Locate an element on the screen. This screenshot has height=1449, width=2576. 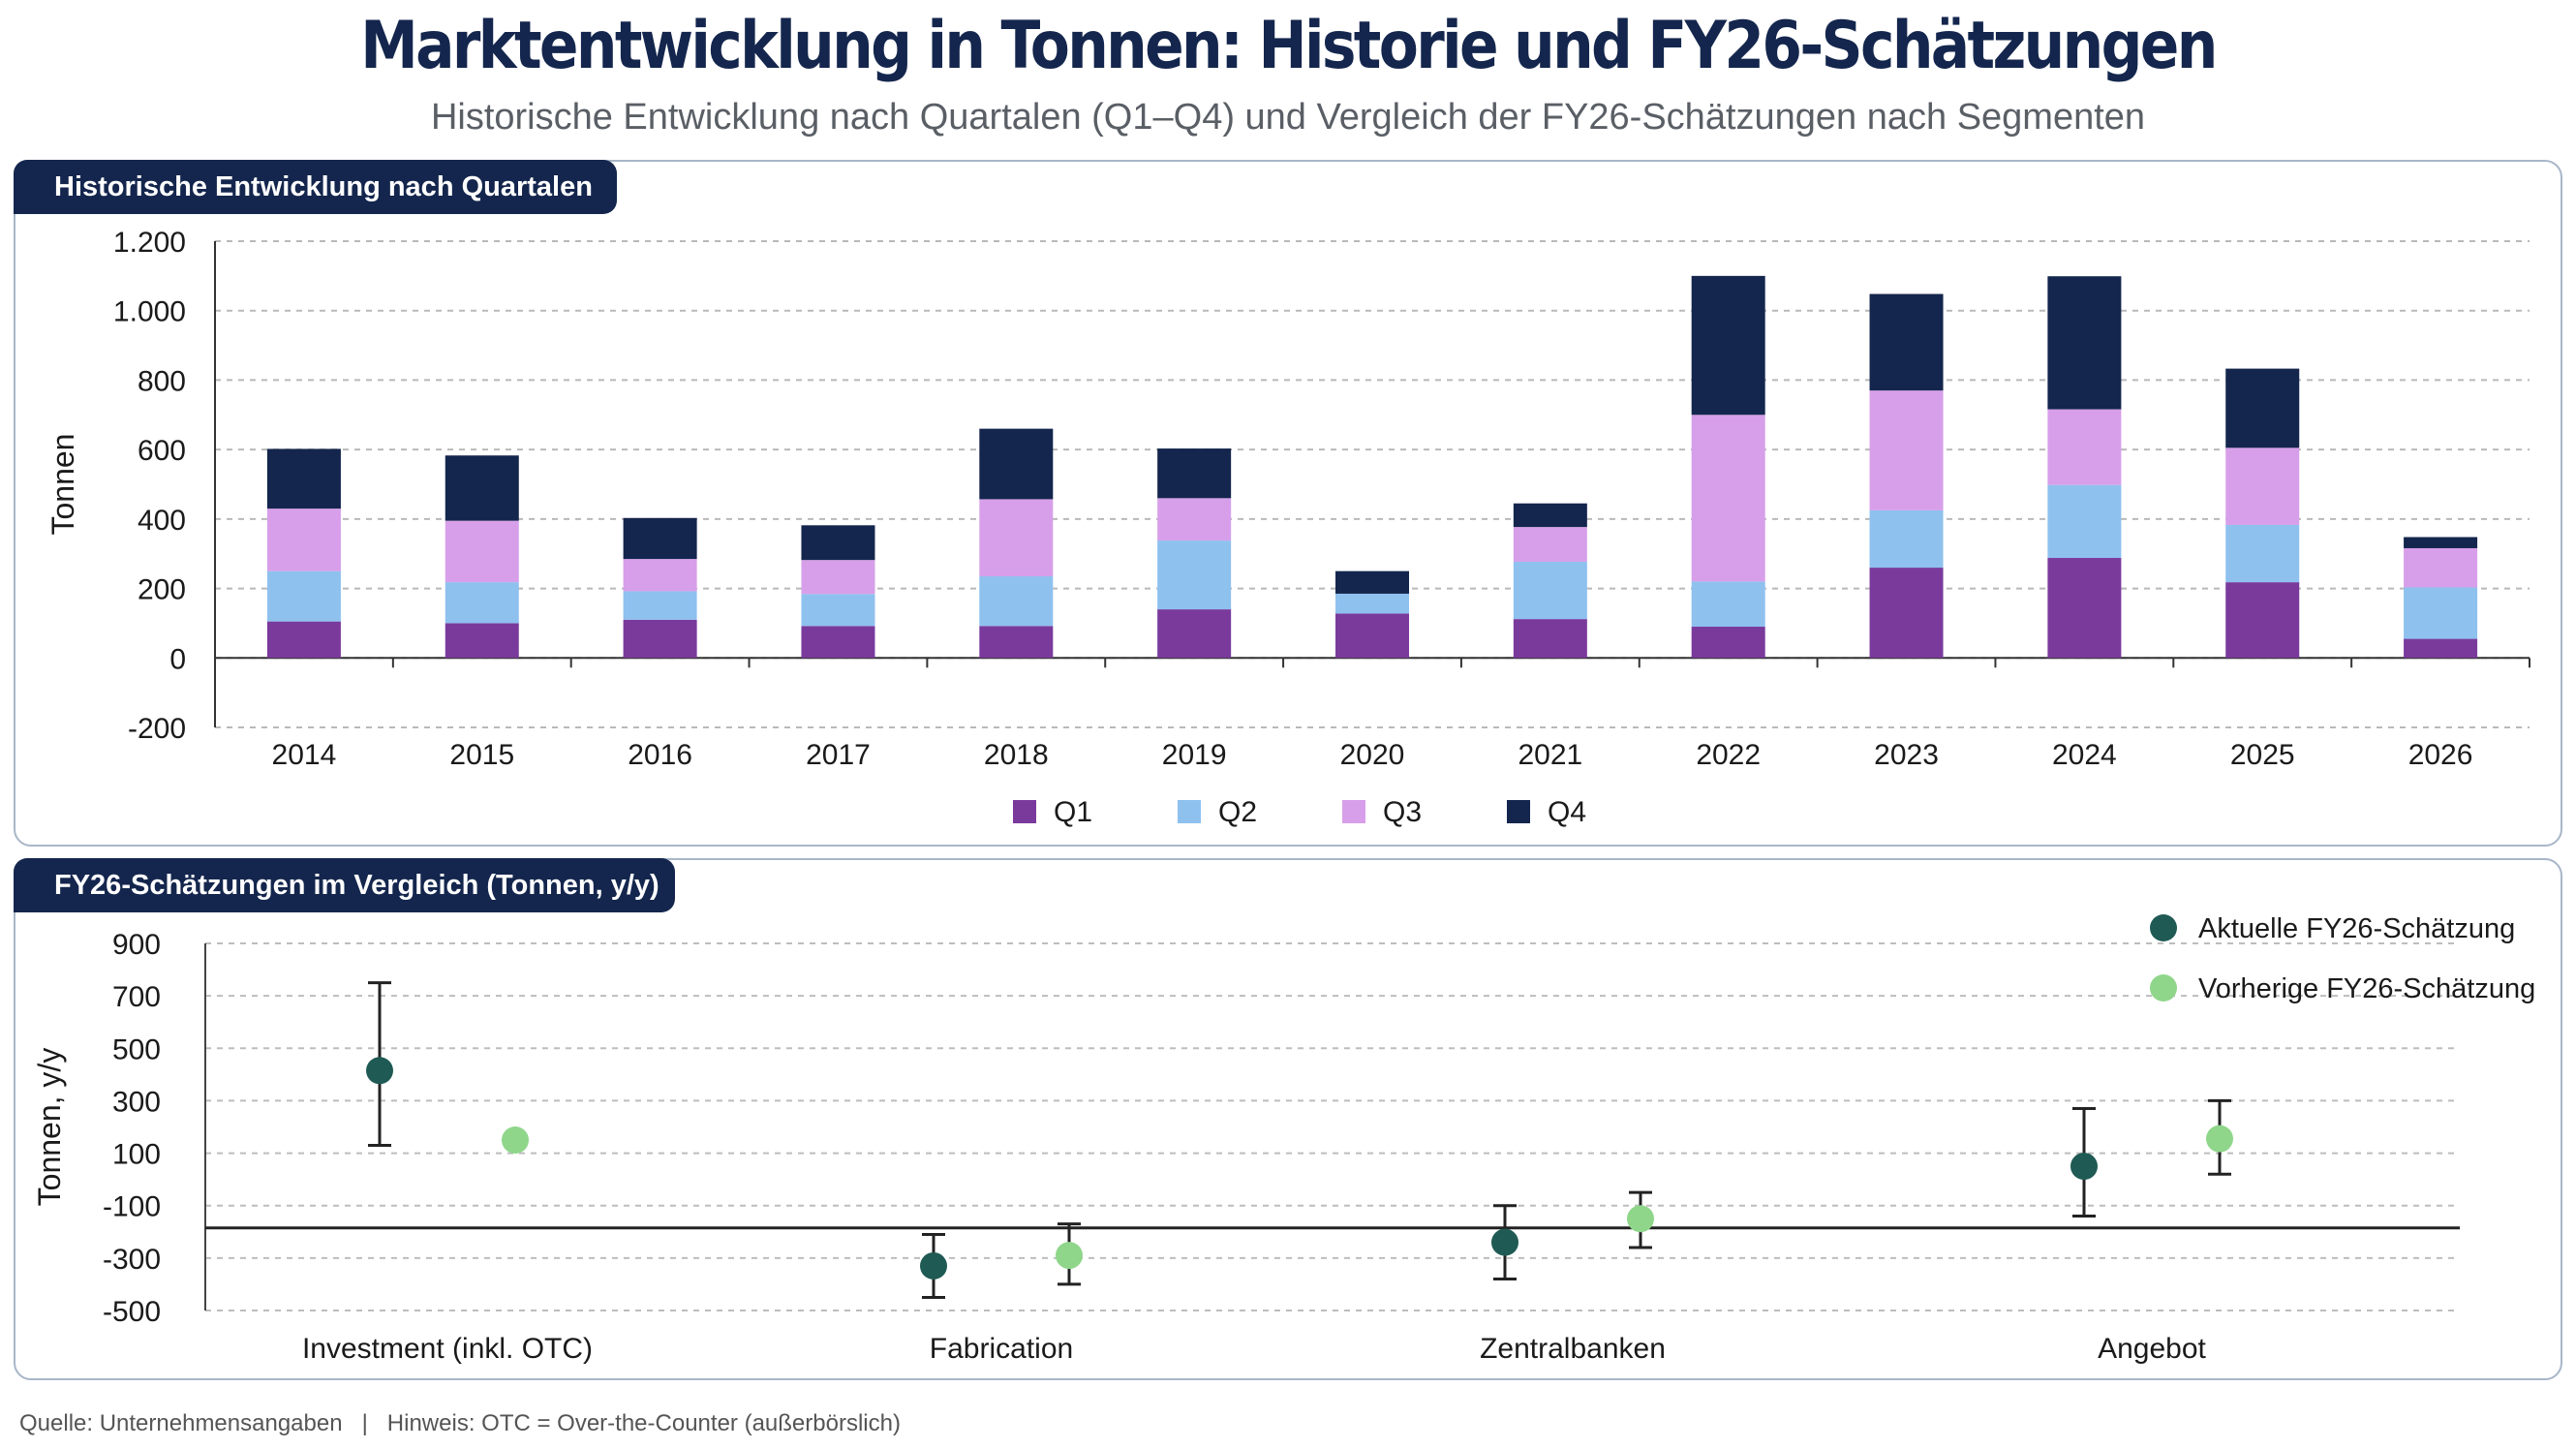
y-tick-label: 0 is located at coordinates (177, 659).